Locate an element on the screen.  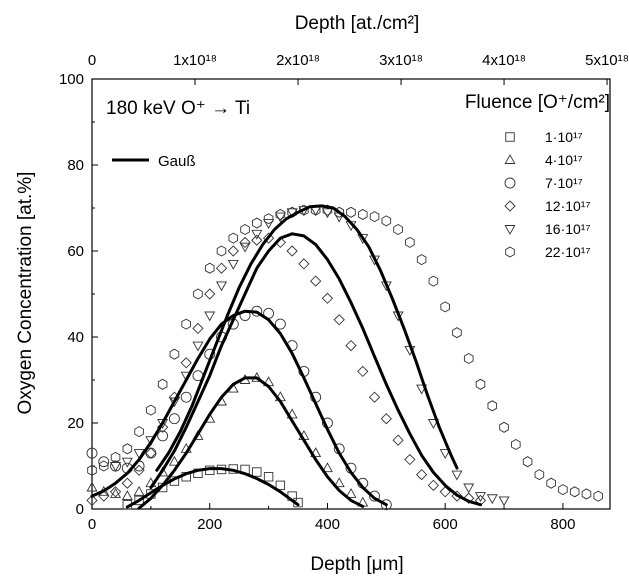
top-tick-label: 0 is located at coordinates (92, 60).